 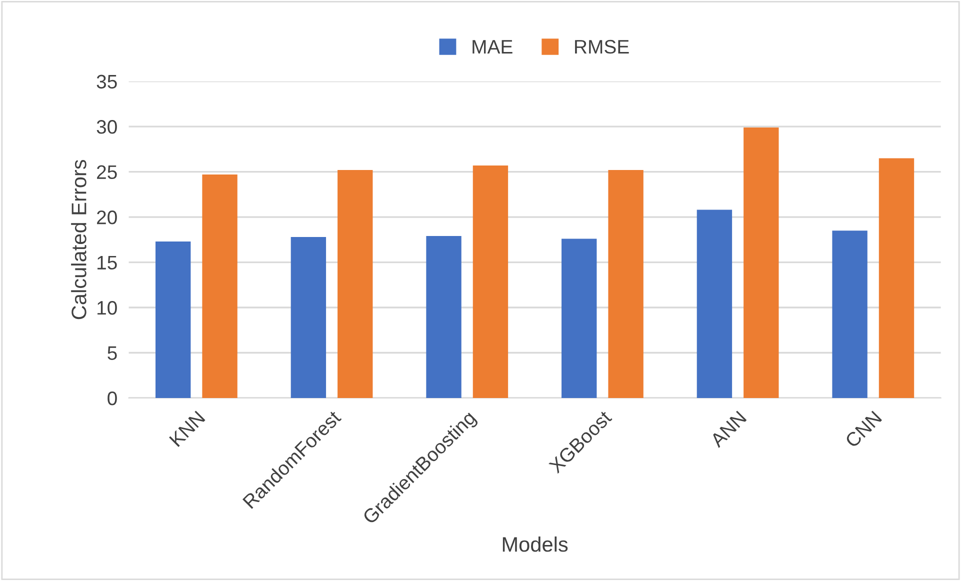 What do you see at coordinates (535, 544) in the screenshot?
I see `x-axis-title: Models` at bounding box center [535, 544].